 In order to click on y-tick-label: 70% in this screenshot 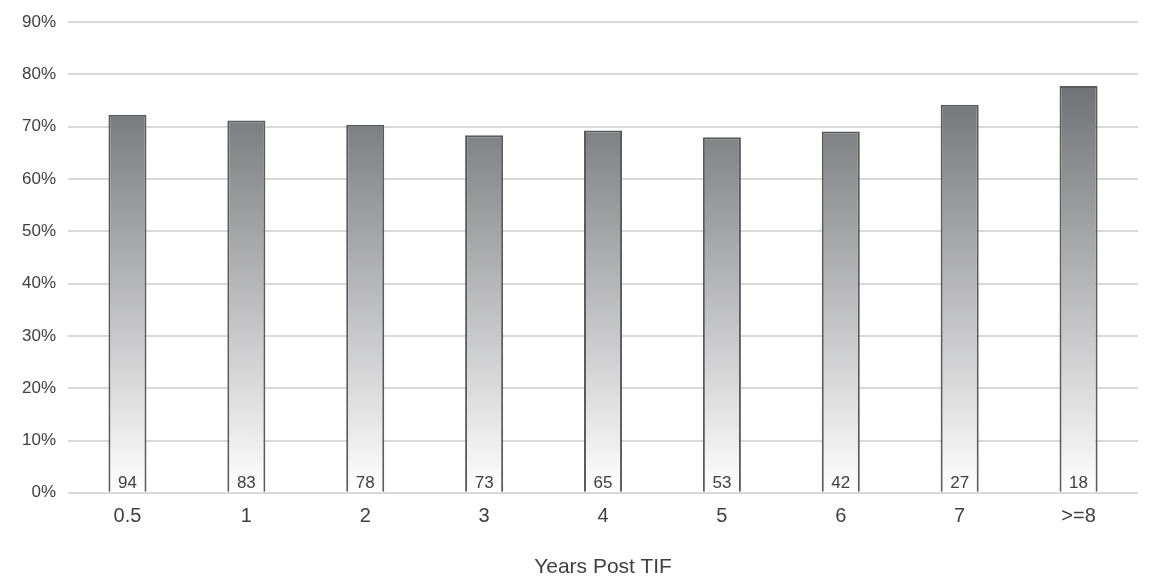, I will do `click(39, 126)`.